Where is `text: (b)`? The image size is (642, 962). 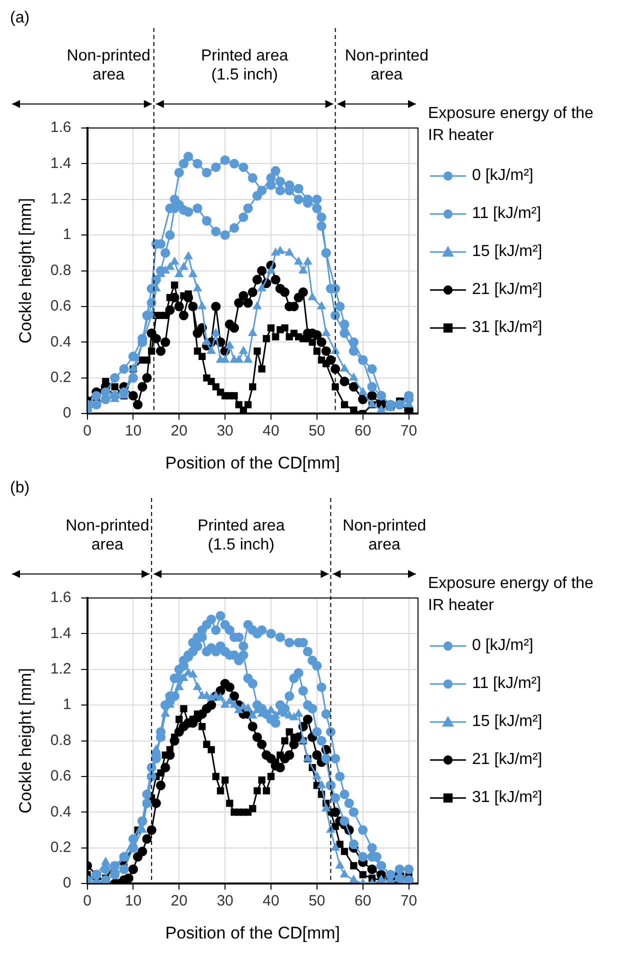
text: (b) is located at coordinates (20, 487).